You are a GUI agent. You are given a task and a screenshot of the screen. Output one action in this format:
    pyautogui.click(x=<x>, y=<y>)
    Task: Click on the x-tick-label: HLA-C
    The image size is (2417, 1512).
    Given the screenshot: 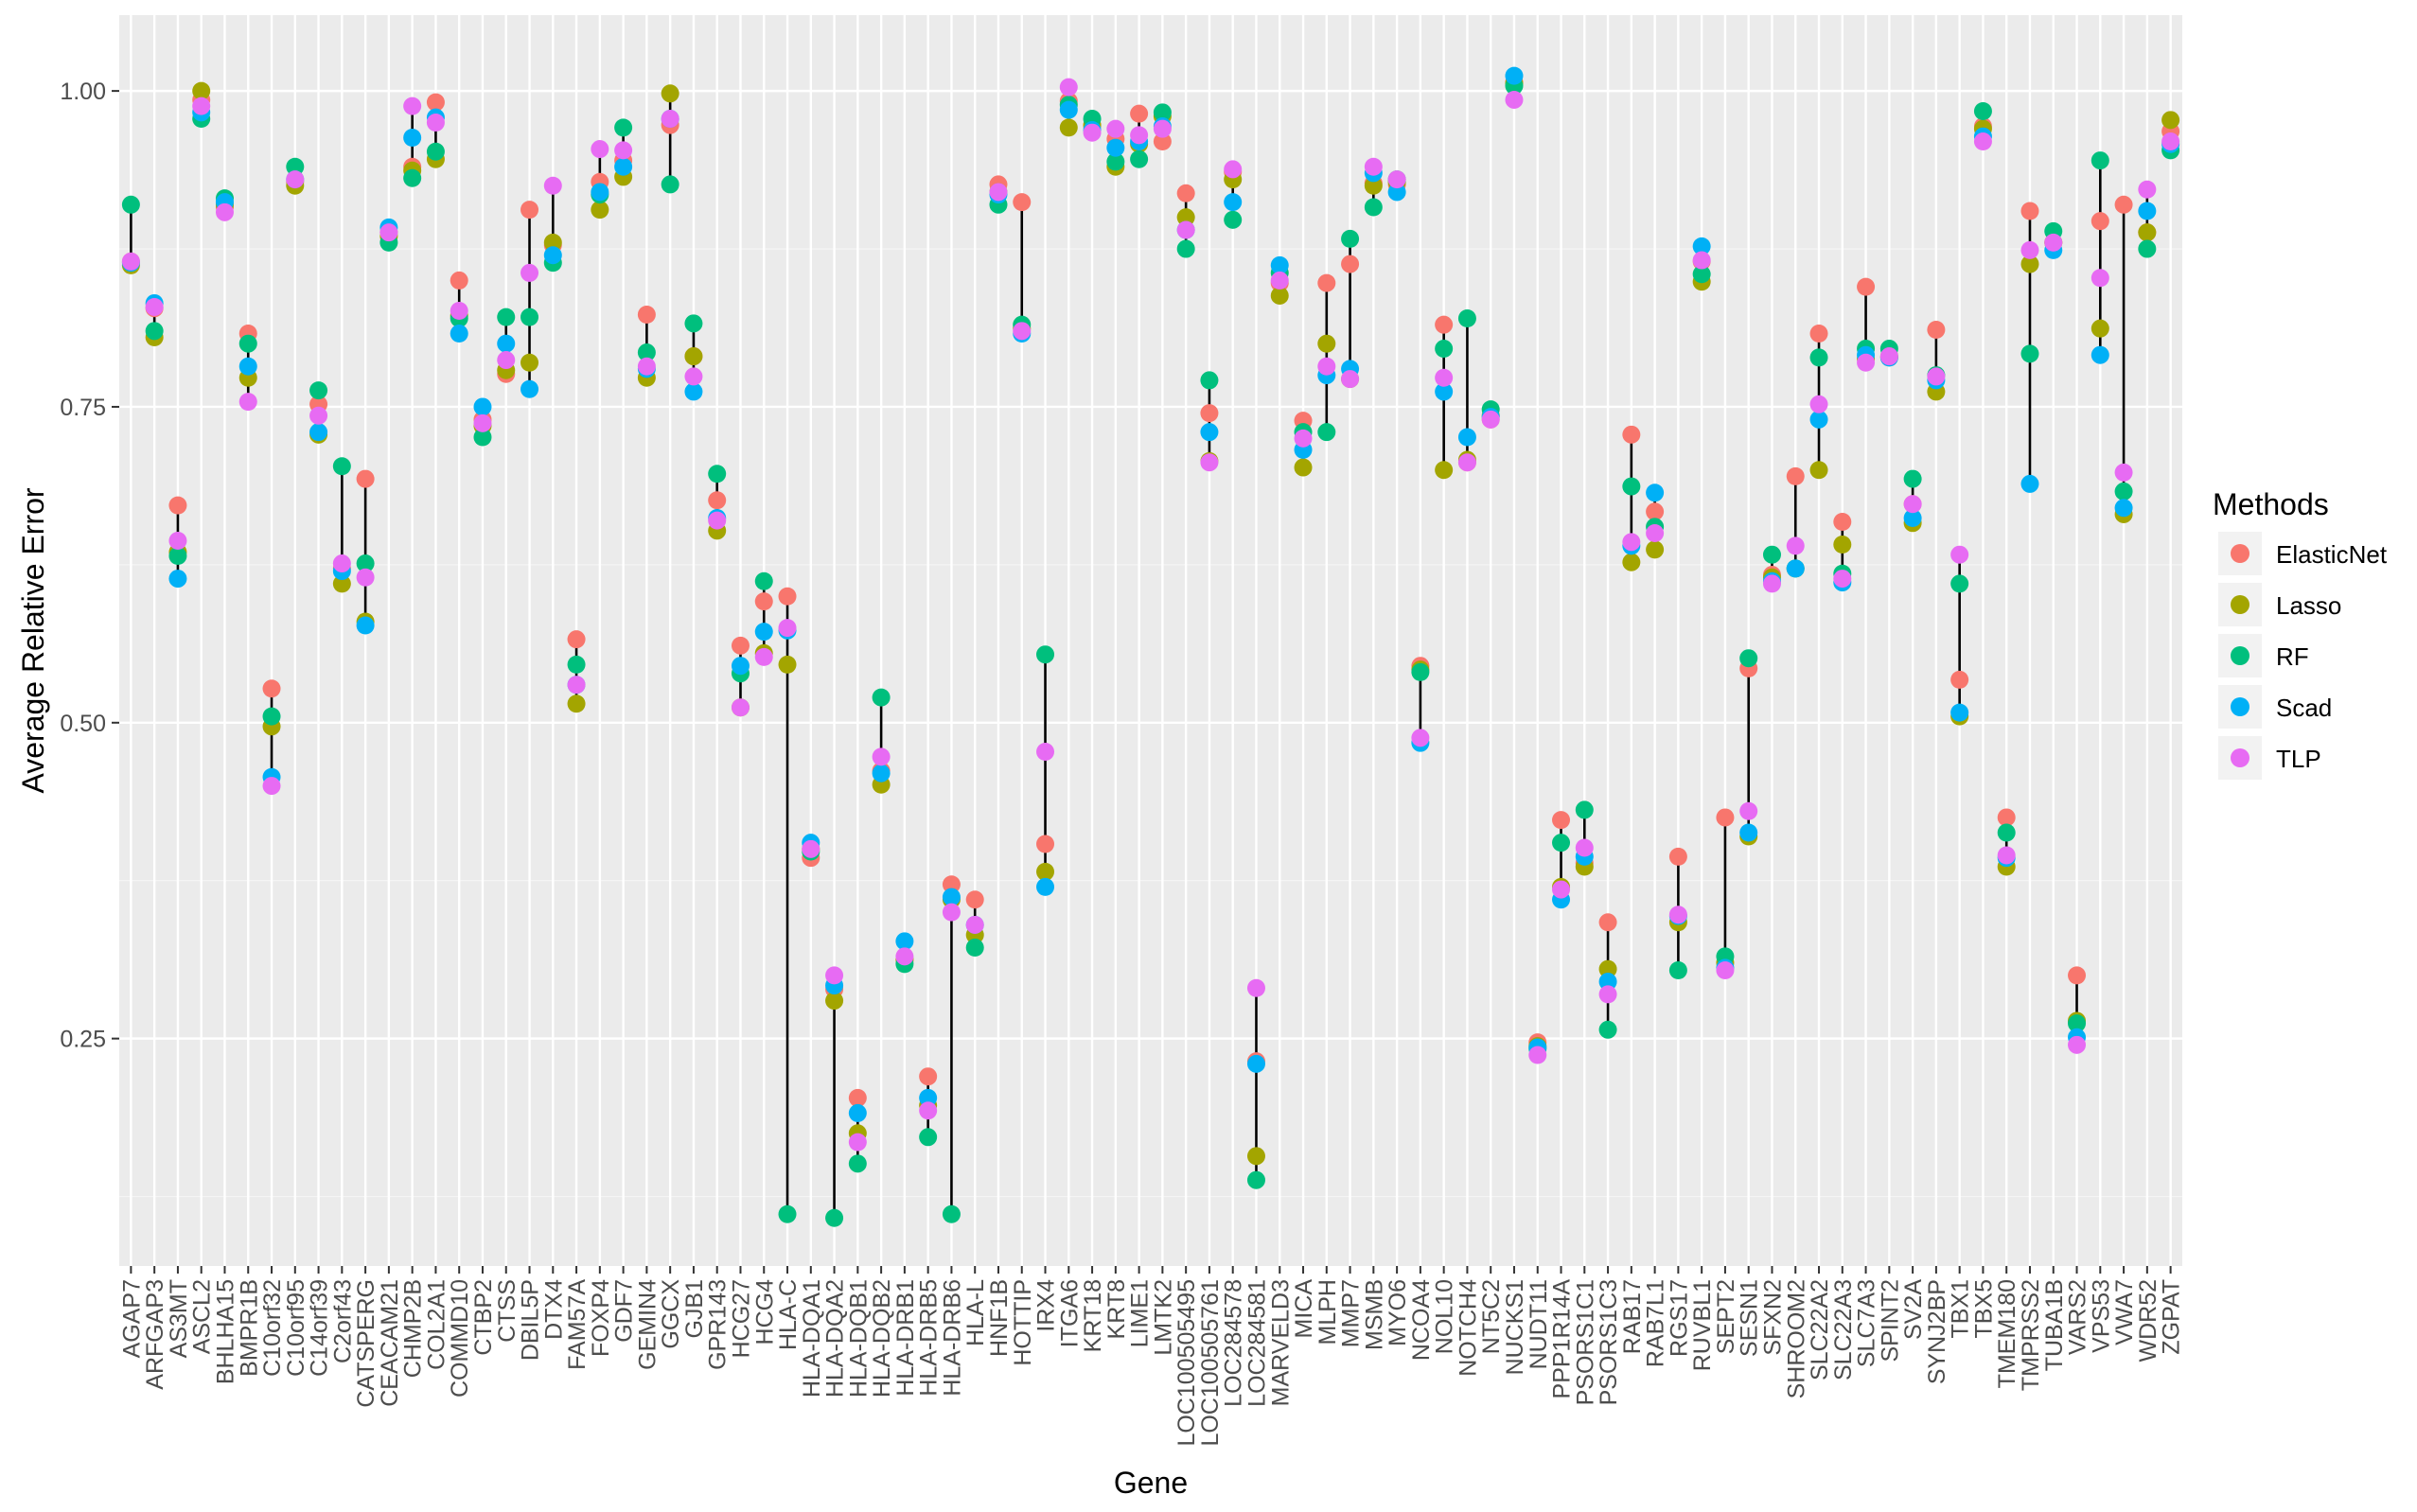 What is the action you would take?
    pyautogui.click(x=788, y=1315)
    